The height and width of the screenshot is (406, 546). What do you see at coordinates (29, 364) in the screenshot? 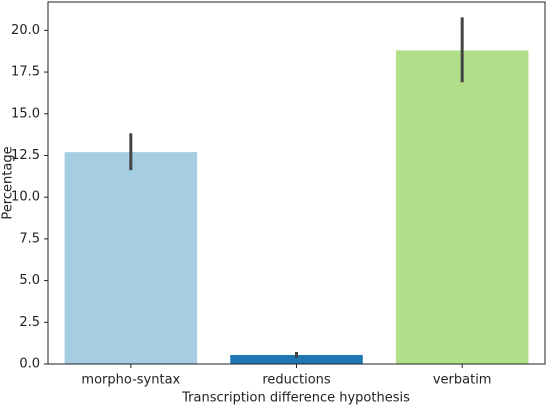
I see `y-tick-label: 0.0` at bounding box center [29, 364].